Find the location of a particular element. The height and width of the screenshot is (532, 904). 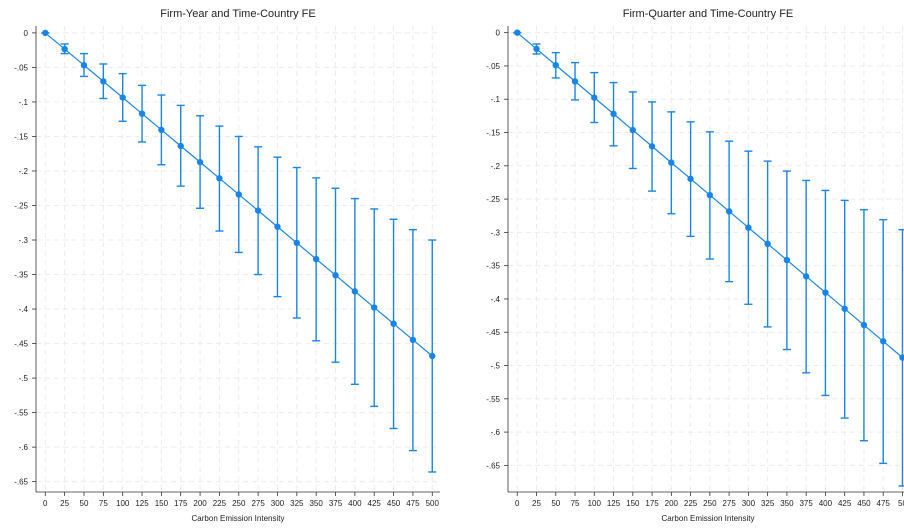

right-y-tick-label: -.55 is located at coordinates (493, 399).